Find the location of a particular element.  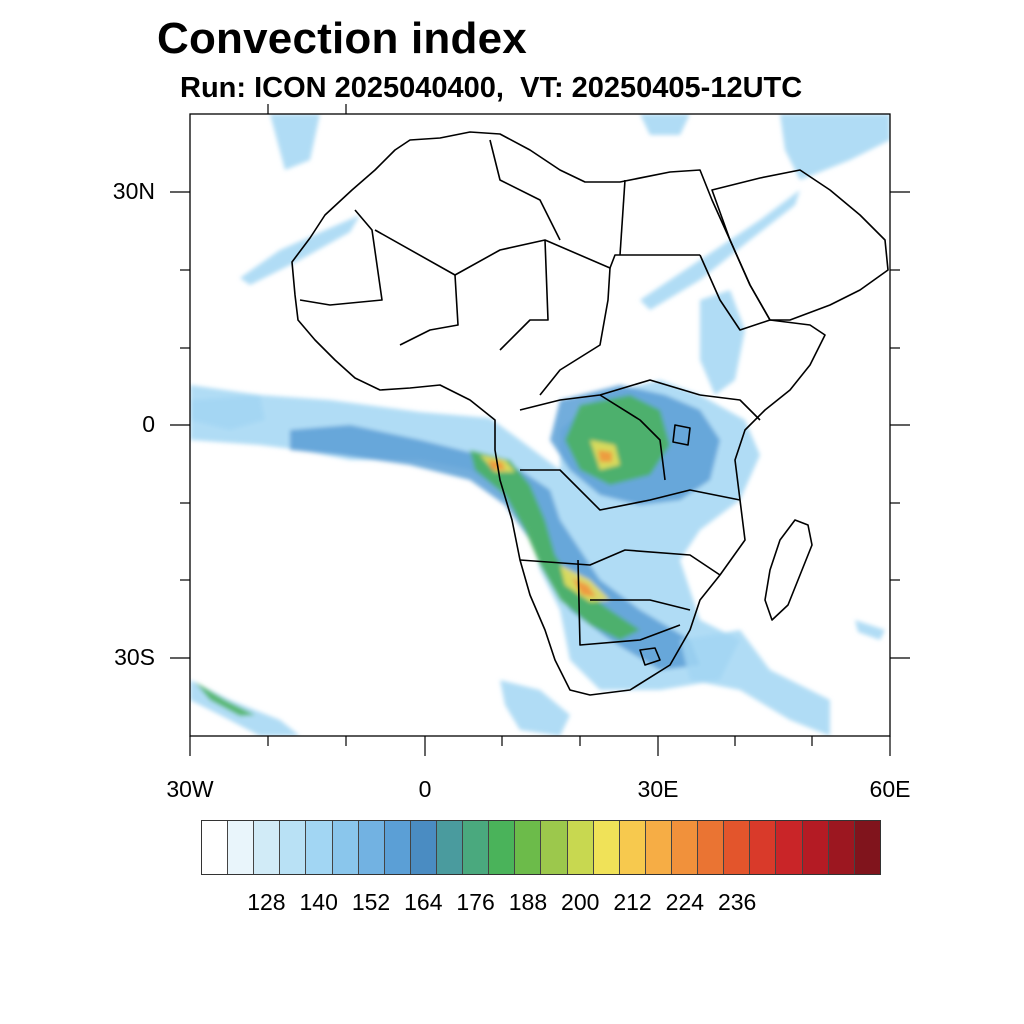

colorbar-label: 200 is located at coordinates (580, 902).